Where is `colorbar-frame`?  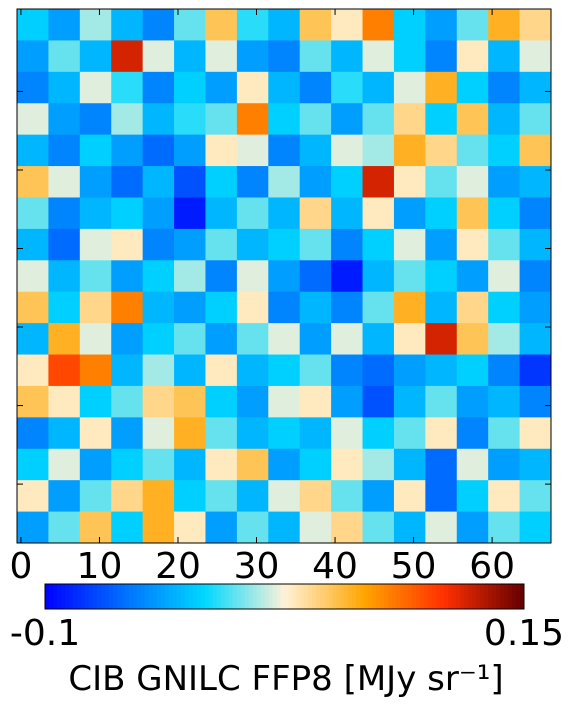 colorbar-frame is located at coordinates (284, 596).